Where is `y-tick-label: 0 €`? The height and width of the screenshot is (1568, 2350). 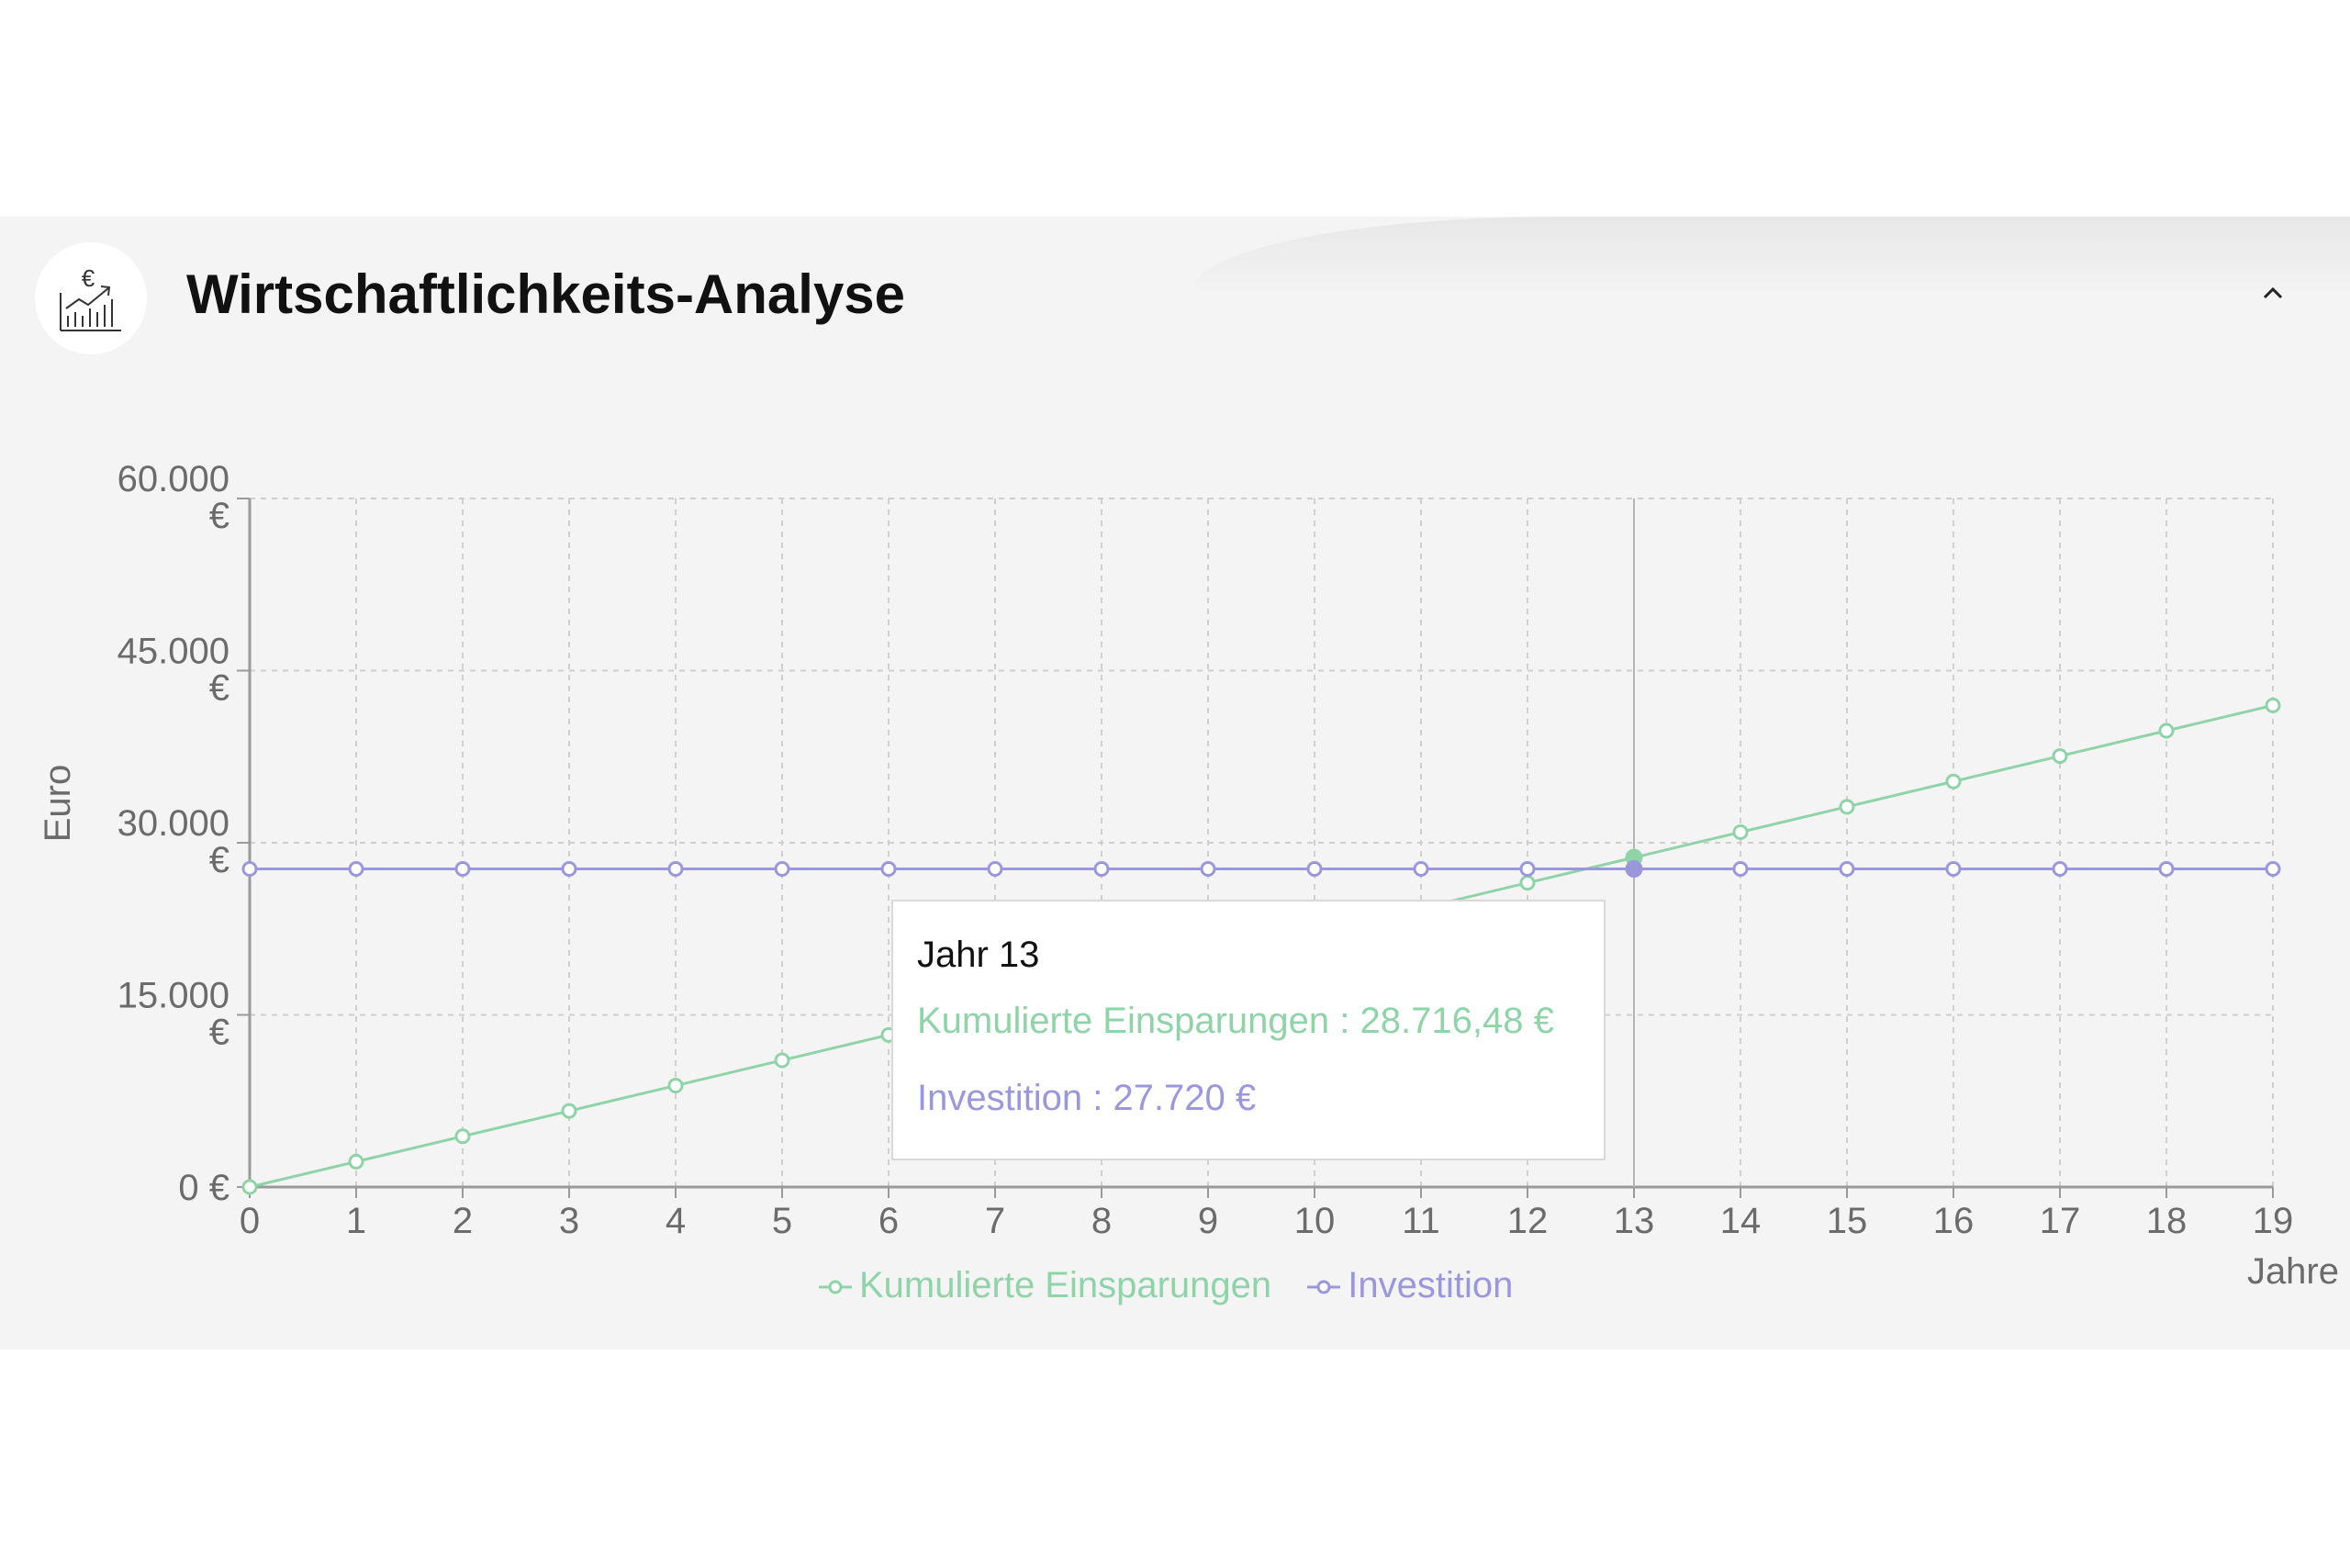 y-tick-label: 0 € is located at coordinates (203, 1188).